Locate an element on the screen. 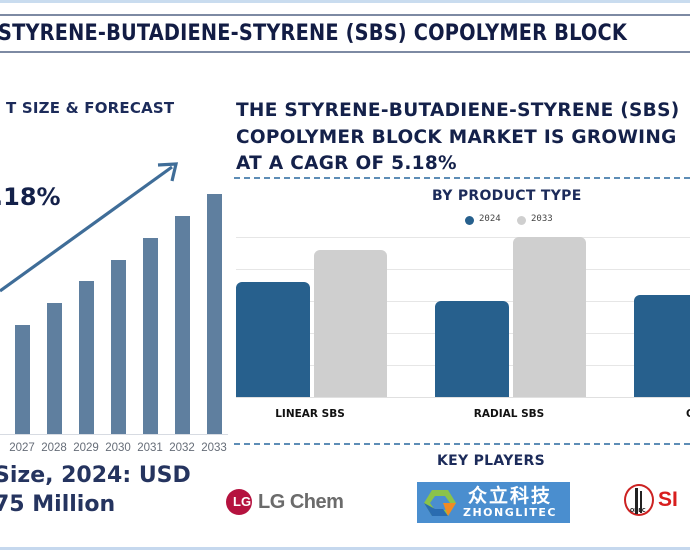 This screenshot has height=550, width=690. category-label-linear: LINEAR SBS is located at coordinates (310, 414).